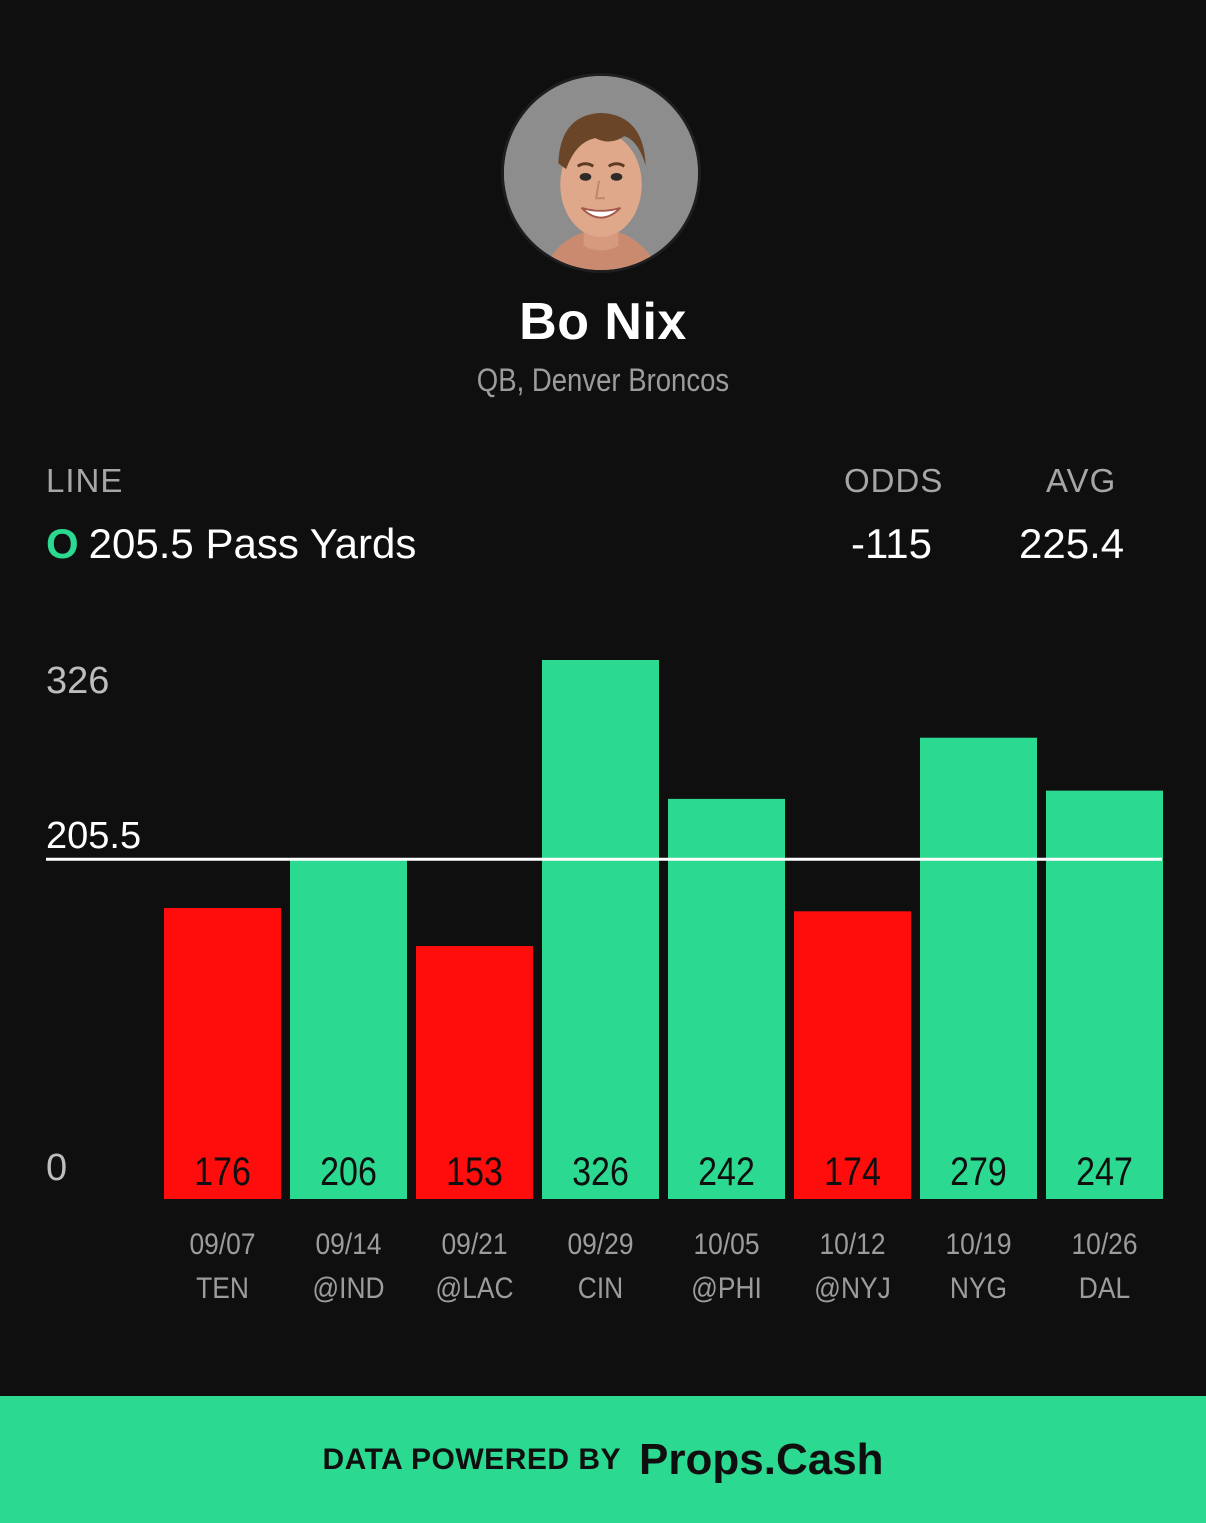 The width and height of the screenshot is (1206, 1523). Describe the element at coordinates (726, 1243) in the screenshot. I see `x-tick-date: 10/05` at that location.